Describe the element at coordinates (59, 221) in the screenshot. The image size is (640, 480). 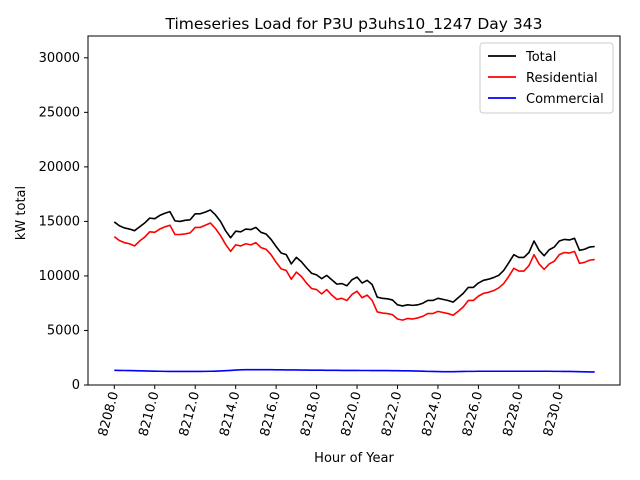
I see `y-tick-label: 15000` at that location.